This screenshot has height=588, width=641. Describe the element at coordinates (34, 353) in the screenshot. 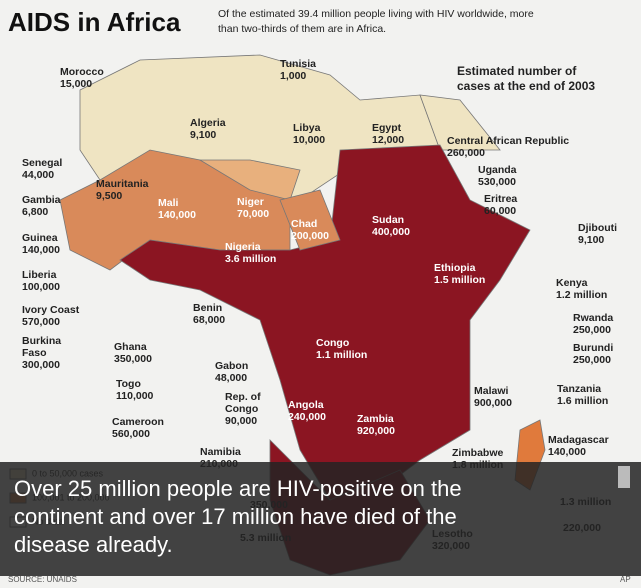

I see `country-label: Faso` at that location.